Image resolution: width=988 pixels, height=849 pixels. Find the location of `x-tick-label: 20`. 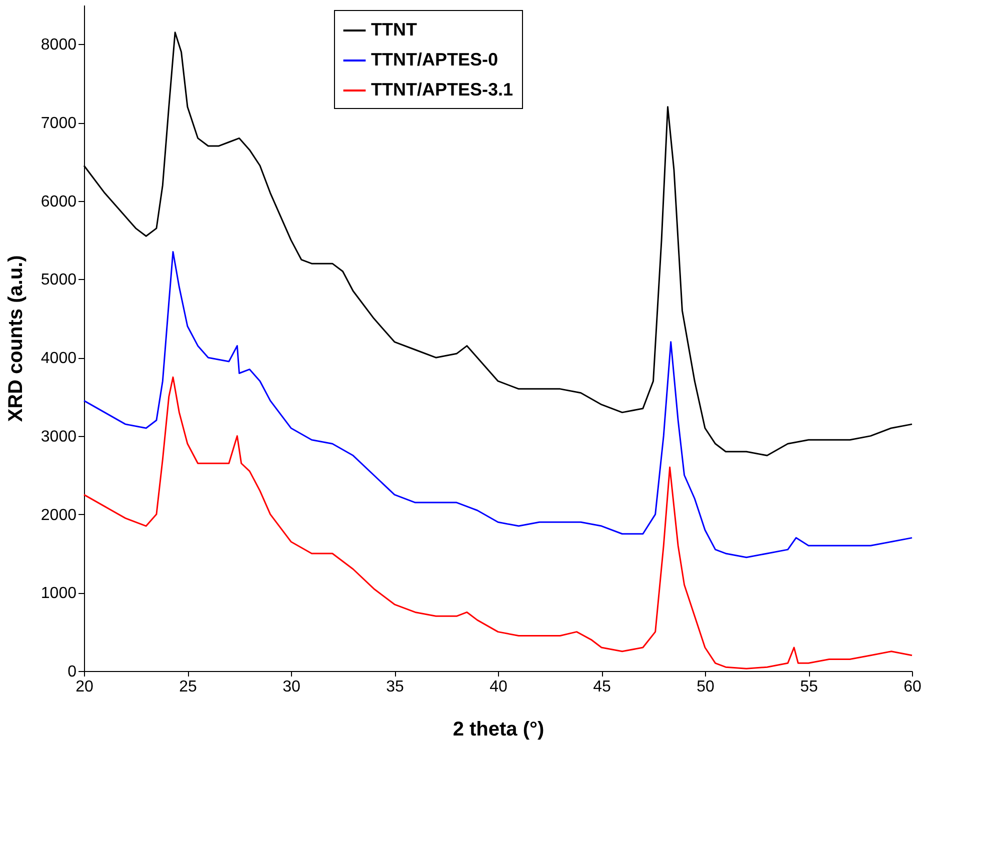

x-tick-label: 20 is located at coordinates (85, 687).